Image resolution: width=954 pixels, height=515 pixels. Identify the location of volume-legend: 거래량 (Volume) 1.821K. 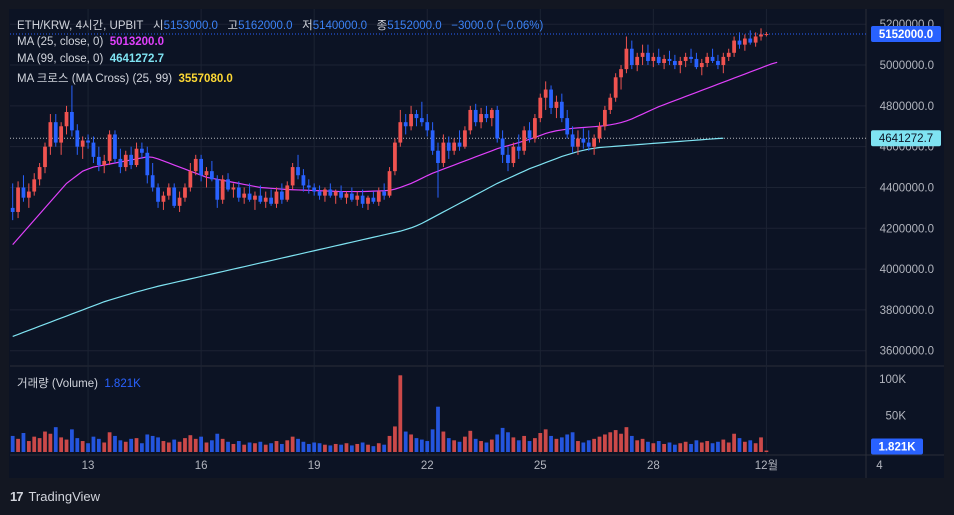
(79, 383).